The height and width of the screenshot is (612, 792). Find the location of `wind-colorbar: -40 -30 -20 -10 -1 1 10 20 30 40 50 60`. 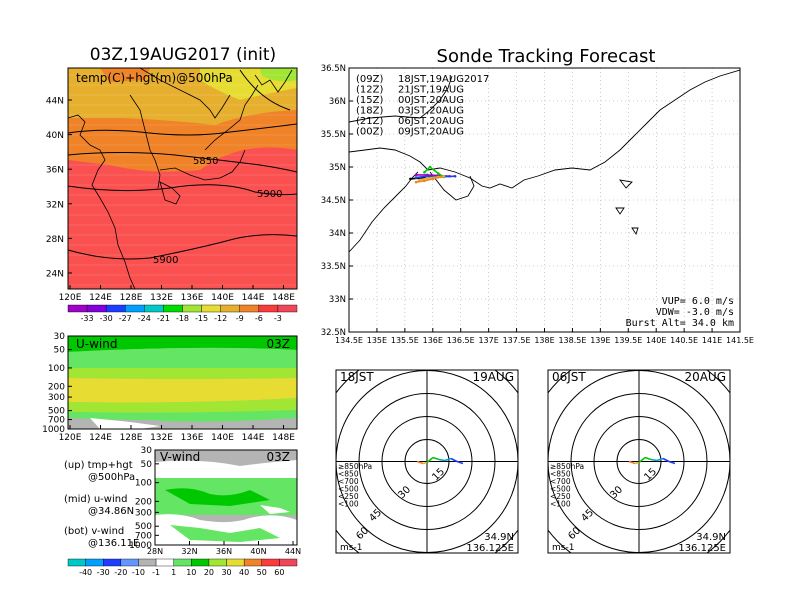

wind-colorbar: -40 -30 -20 -10 -1 1 10 20 30 40 50 60 is located at coordinates (182, 567).